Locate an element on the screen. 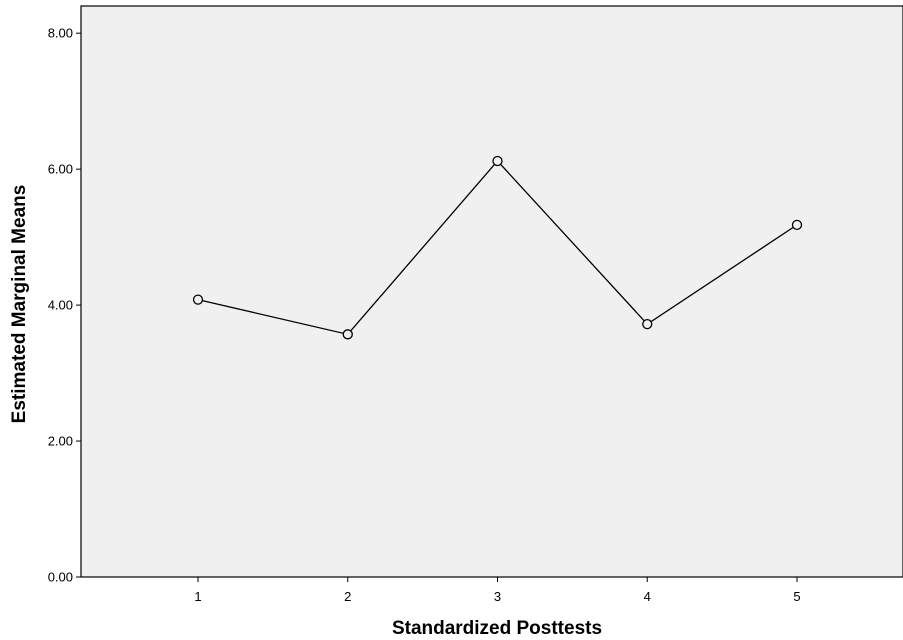 The height and width of the screenshot is (640, 903). x-axis-ticks: 1 2 3 4 5 is located at coordinates (497, 590).